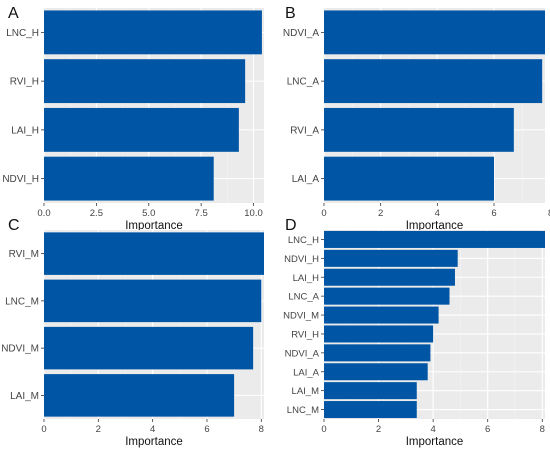 The image size is (550, 450). I want to click on x-tick-label: 10.0, so click(253, 213).